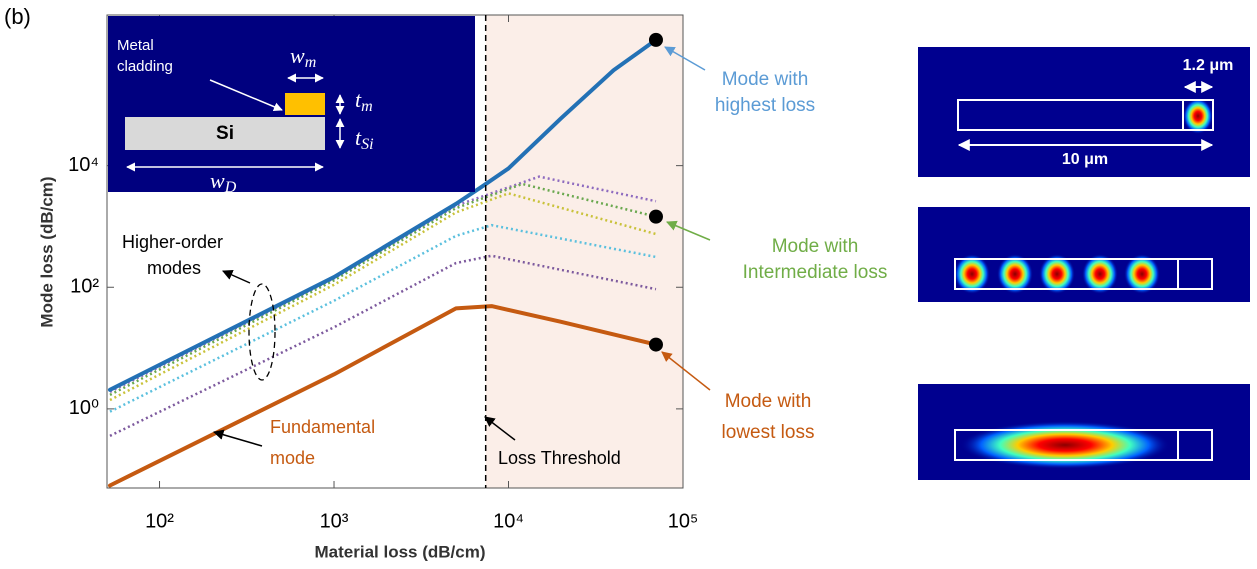  I want to click on series-label: lowest loss, so click(768, 432).